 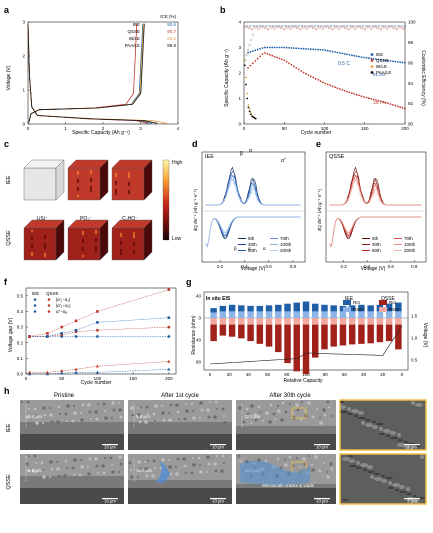 What do you see at coordinates (143, 416) in the screenshot?
I see `panel-h-thickness-label: 9.9 μm` at bounding box center [143, 416].